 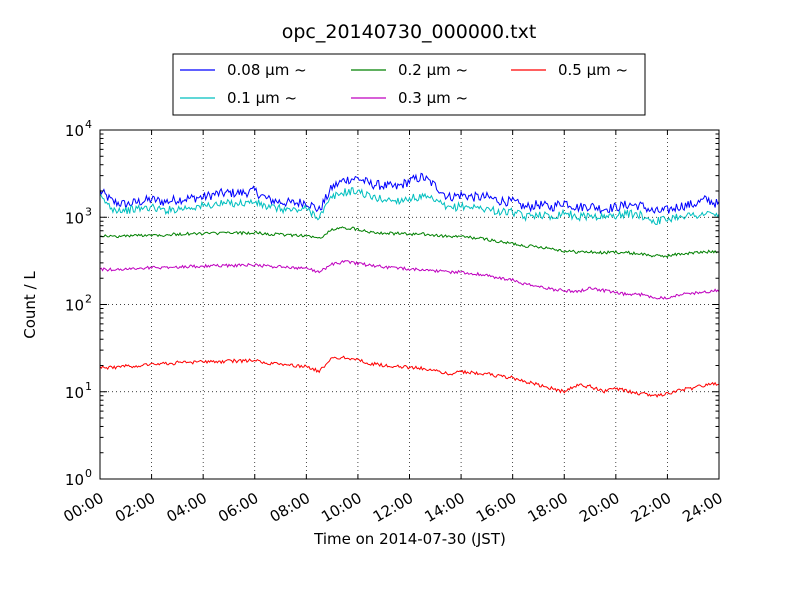 I want to click on y-axis-label: Count / L, so click(x=30, y=305).